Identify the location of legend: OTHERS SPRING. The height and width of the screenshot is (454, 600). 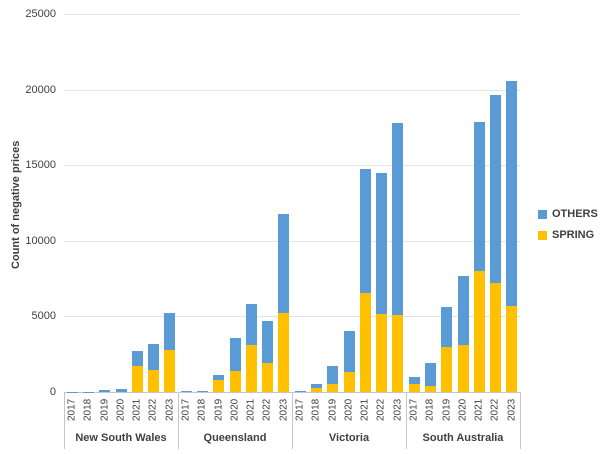
(568, 224).